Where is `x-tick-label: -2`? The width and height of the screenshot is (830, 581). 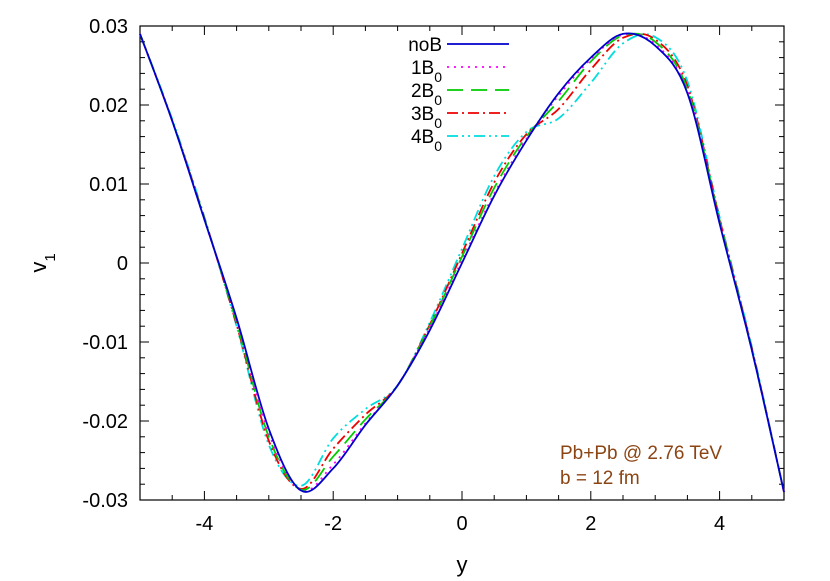 x-tick-label: -2 is located at coordinates (333, 524).